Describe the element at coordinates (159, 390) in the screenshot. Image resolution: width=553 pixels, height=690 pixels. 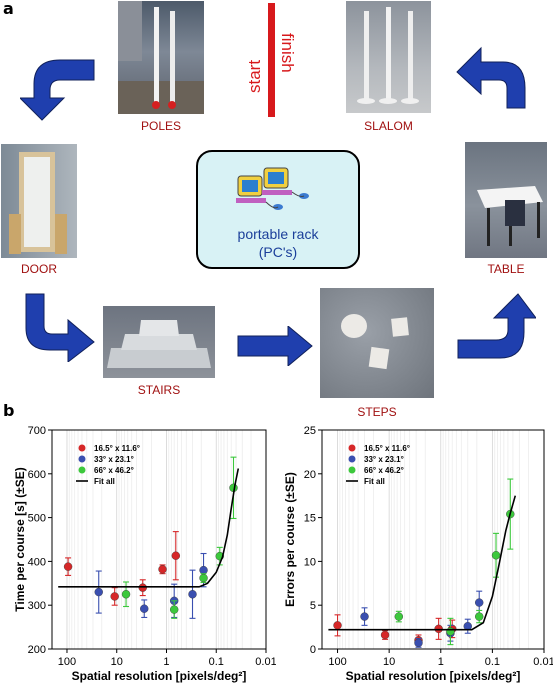
I see `stairs-caption: STAIRS` at that location.